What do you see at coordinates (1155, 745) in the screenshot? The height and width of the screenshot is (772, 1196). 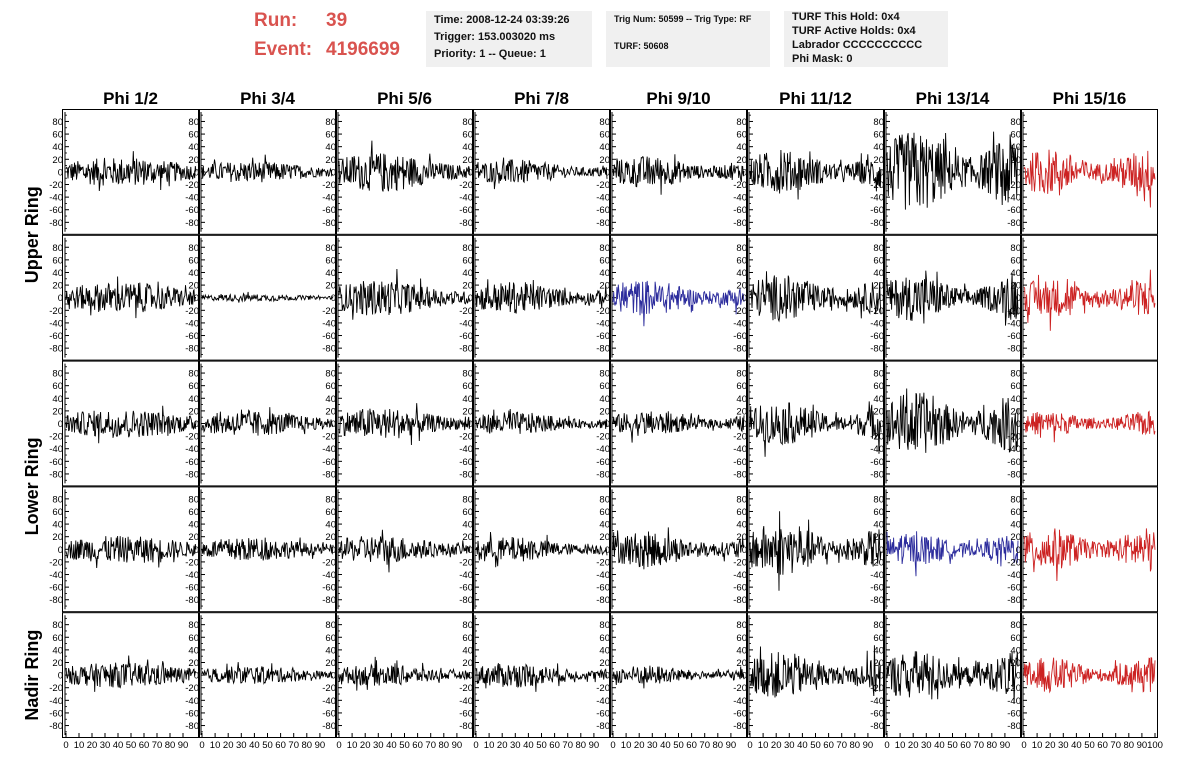 I see `x-tick-label: 100` at bounding box center [1155, 745].